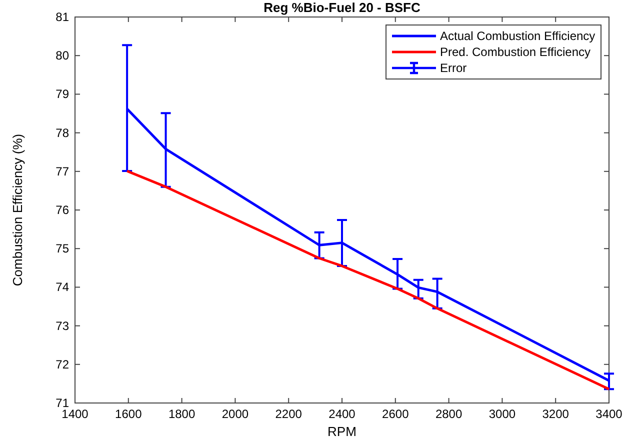 This screenshot has width=629, height=439. I want to click on y-tick-label: 80, so click(63, 55).